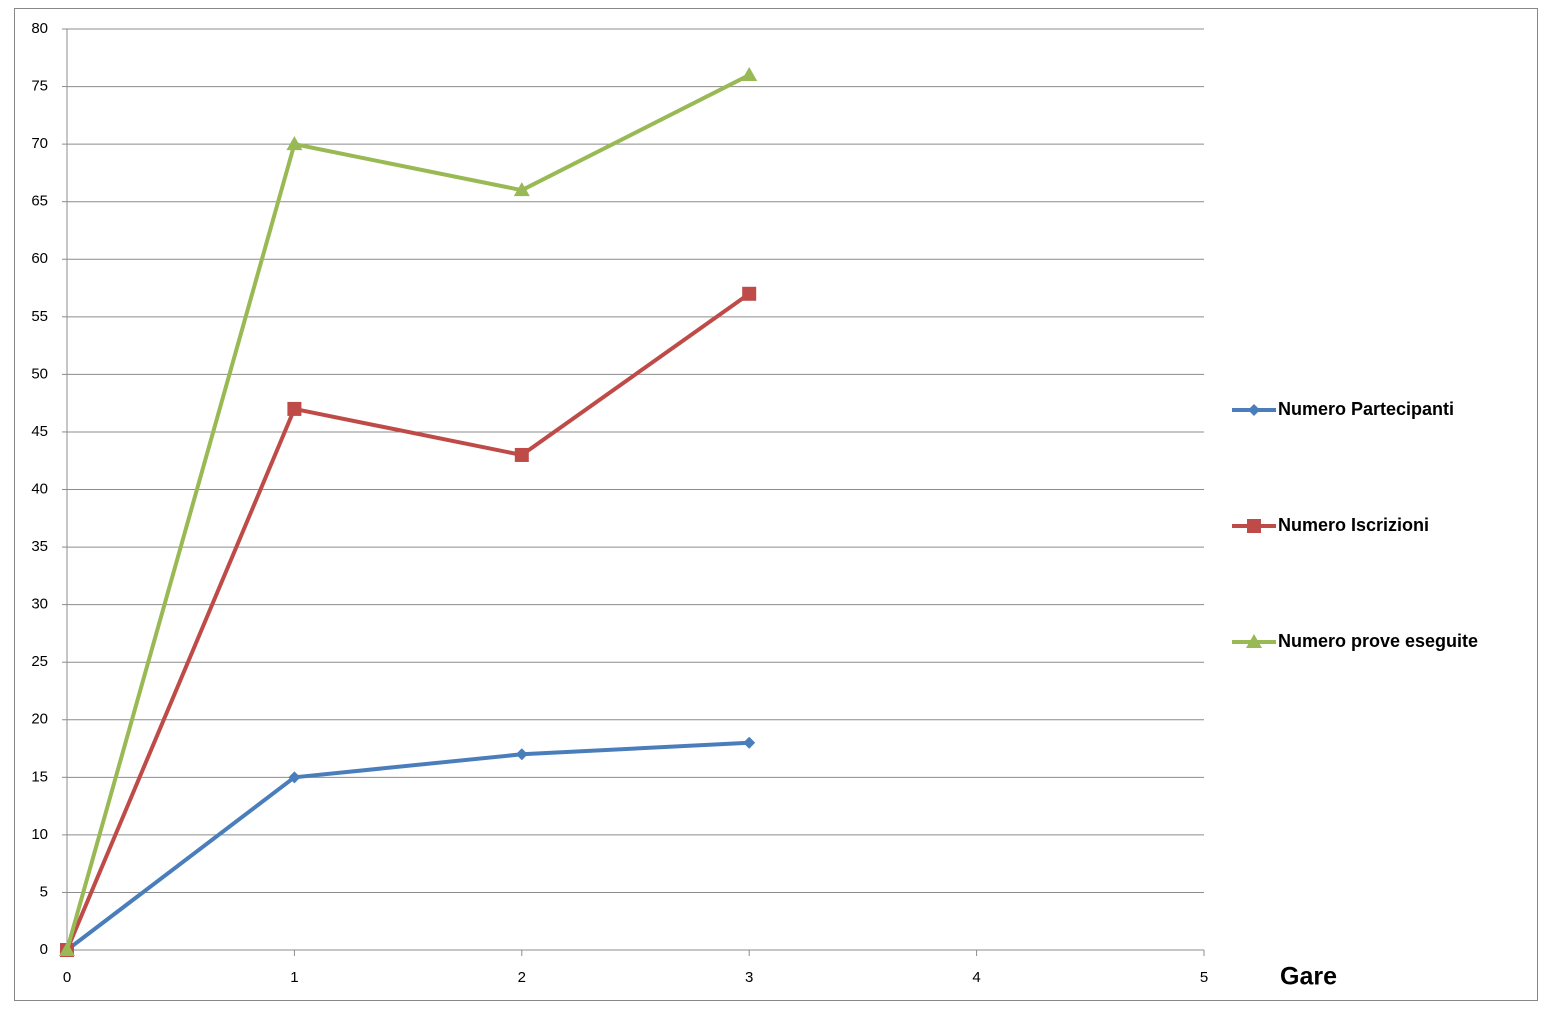 The image size is (1550, 1009). I want to click on x-tick-label: 1, so click(294, 977).